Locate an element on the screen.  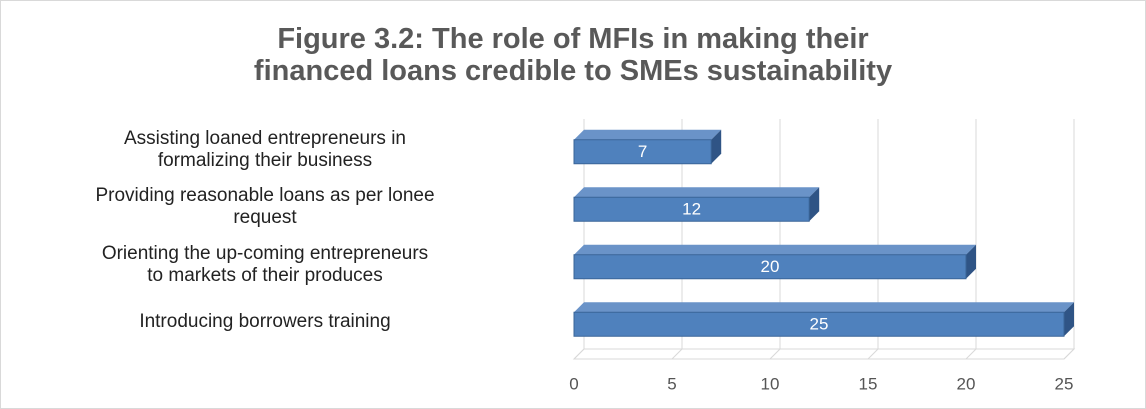
value-label: 7 is located at coordinates (642, 151).